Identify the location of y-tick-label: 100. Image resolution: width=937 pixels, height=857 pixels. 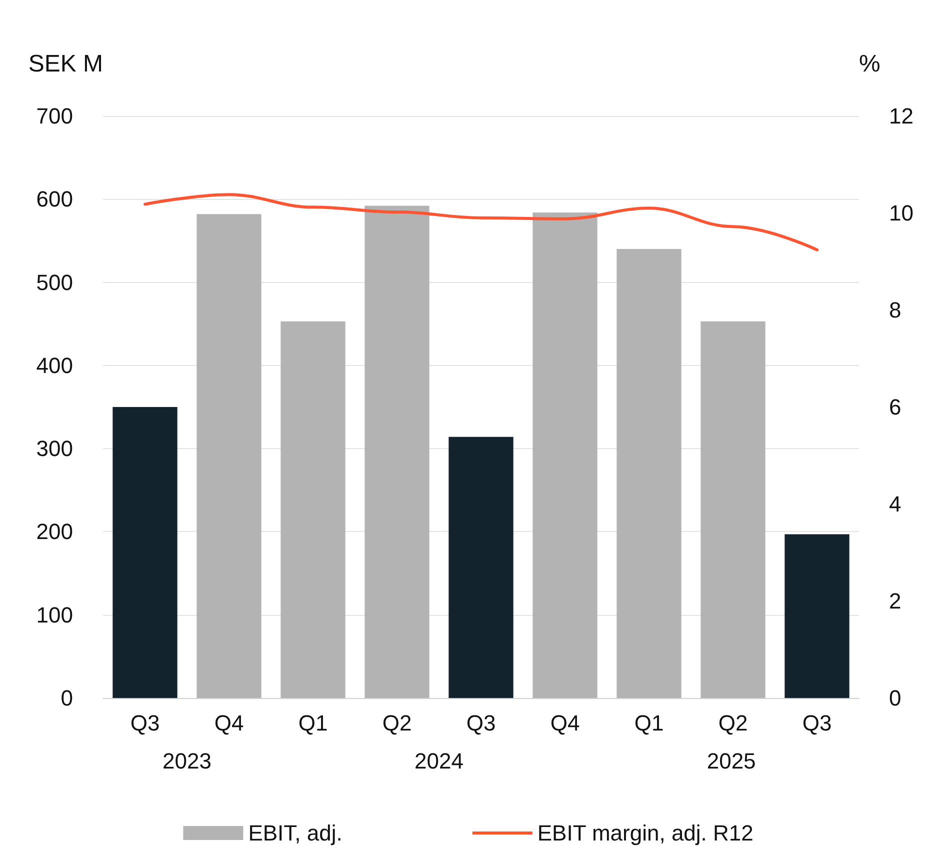
(54, 615).